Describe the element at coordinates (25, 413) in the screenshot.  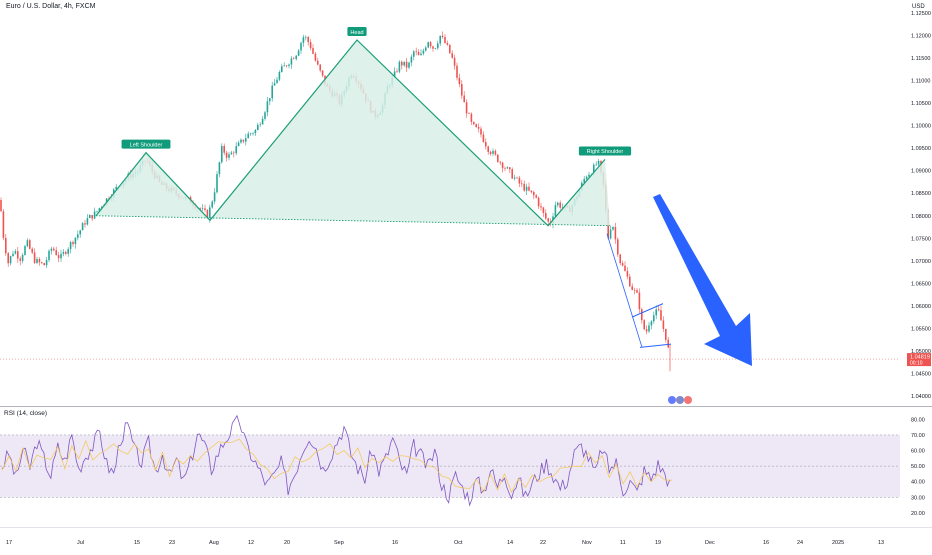
I see `rsi-title: RSI (14, close)` at that location.